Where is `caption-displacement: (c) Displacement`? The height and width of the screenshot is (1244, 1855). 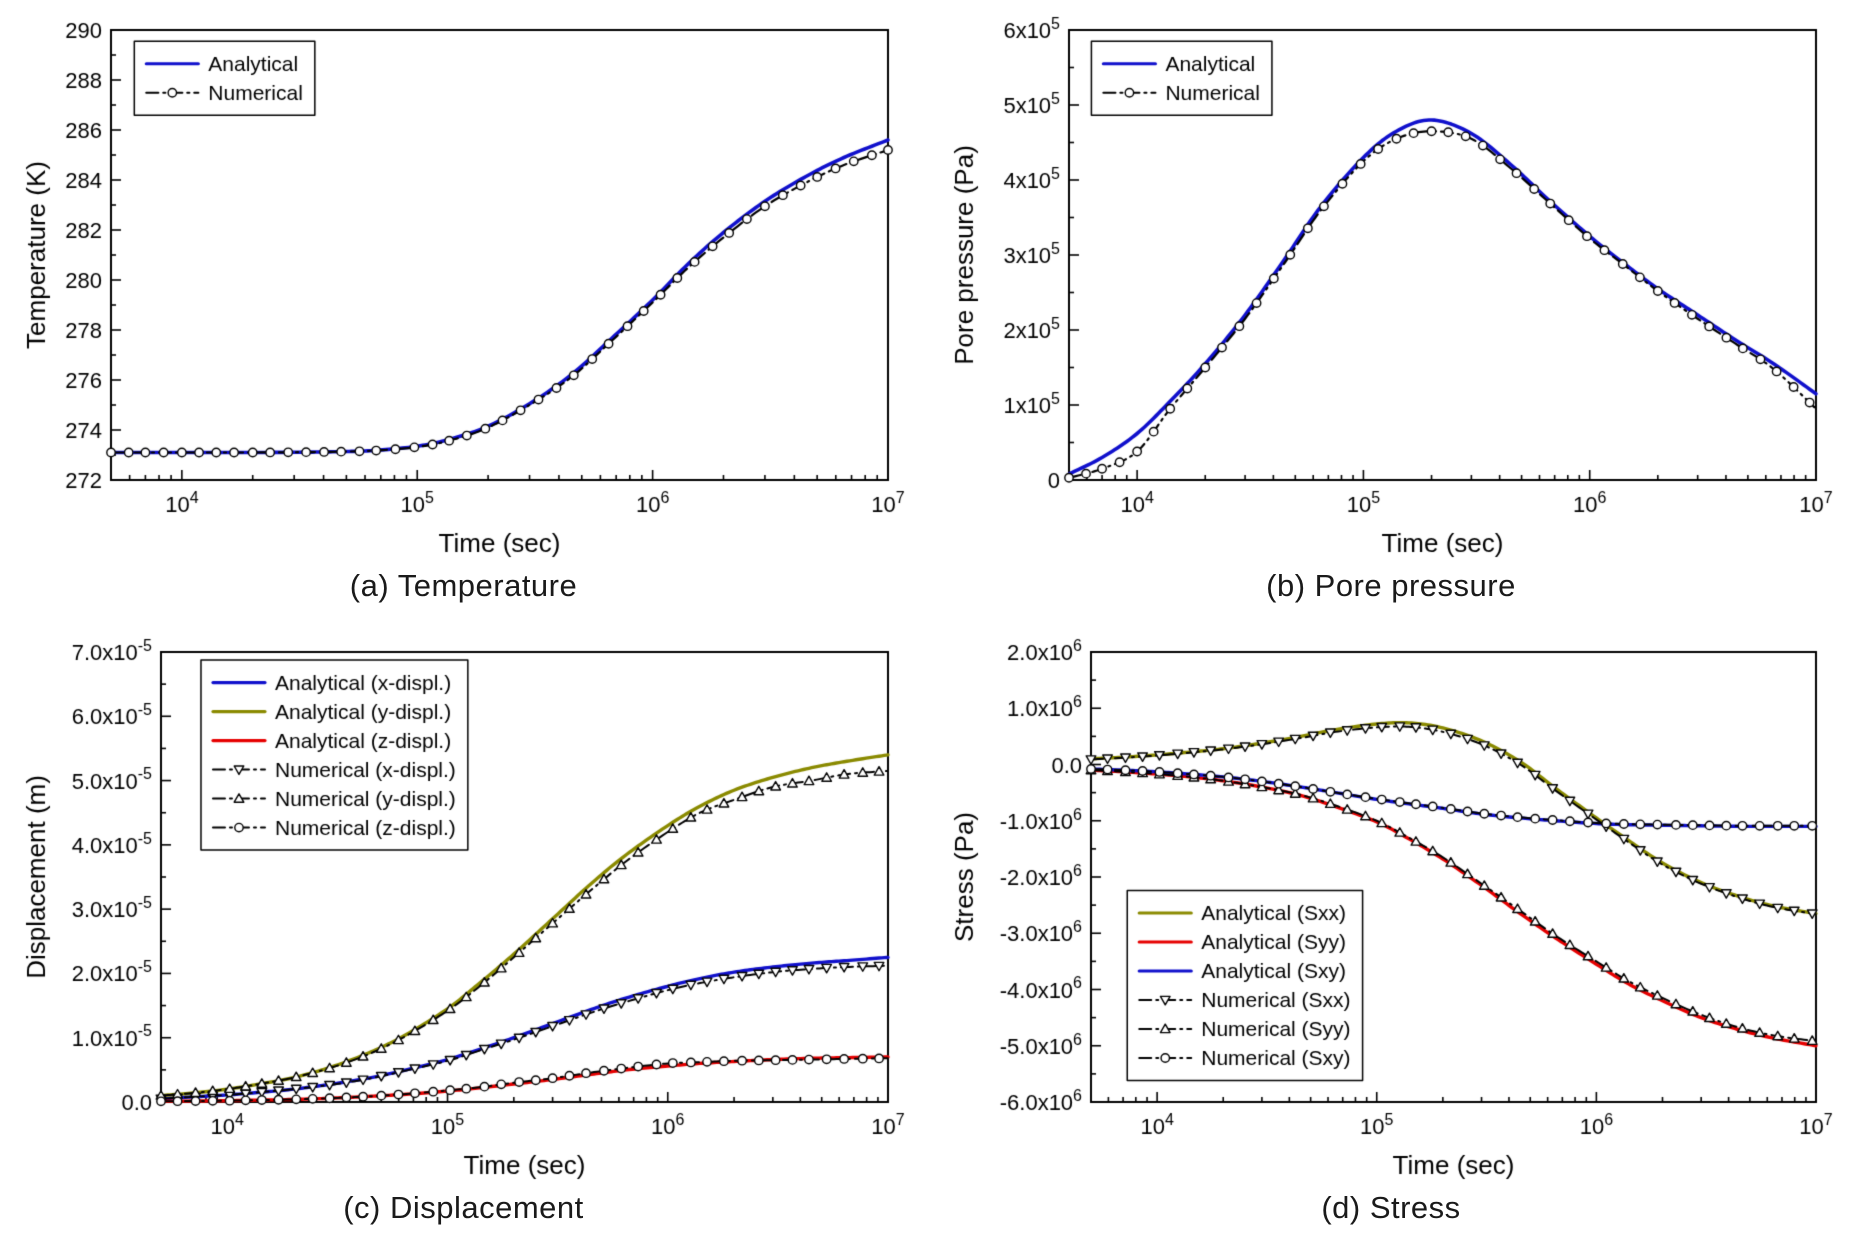 caption-displacement: (c) Displacement is located at coordinates (463, 1207).